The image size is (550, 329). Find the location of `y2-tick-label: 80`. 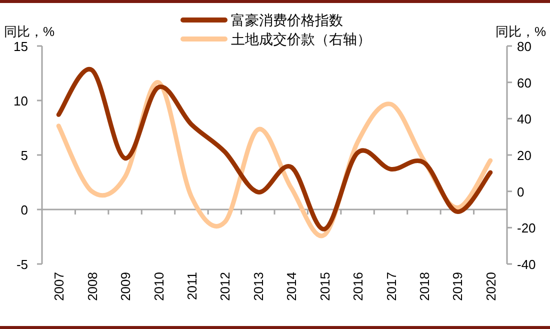

y2-tick-label: 80 is located at coordinates (524, 46).